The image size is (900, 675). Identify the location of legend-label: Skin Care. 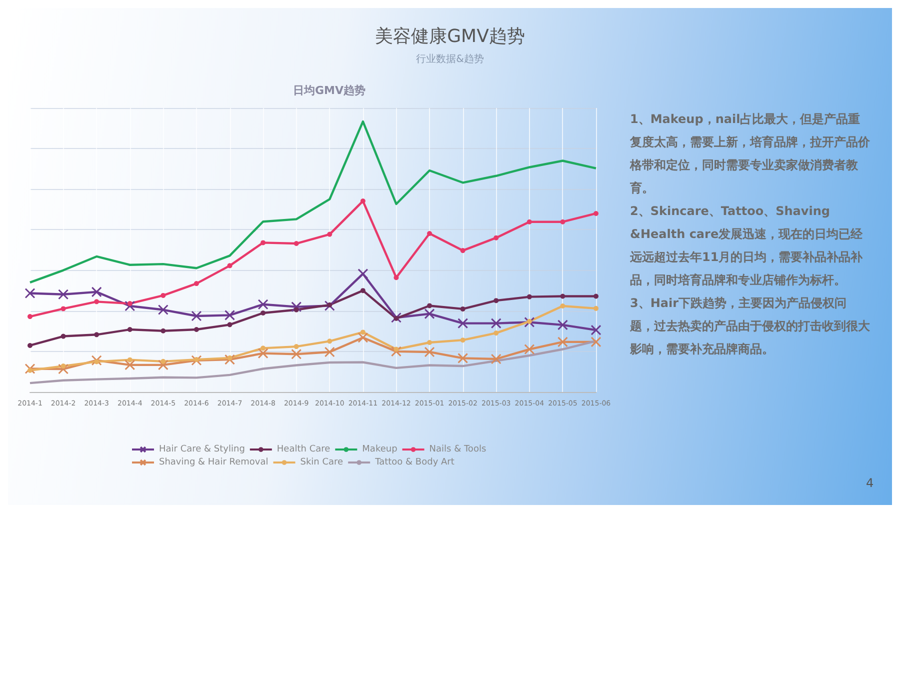
(322, 463).